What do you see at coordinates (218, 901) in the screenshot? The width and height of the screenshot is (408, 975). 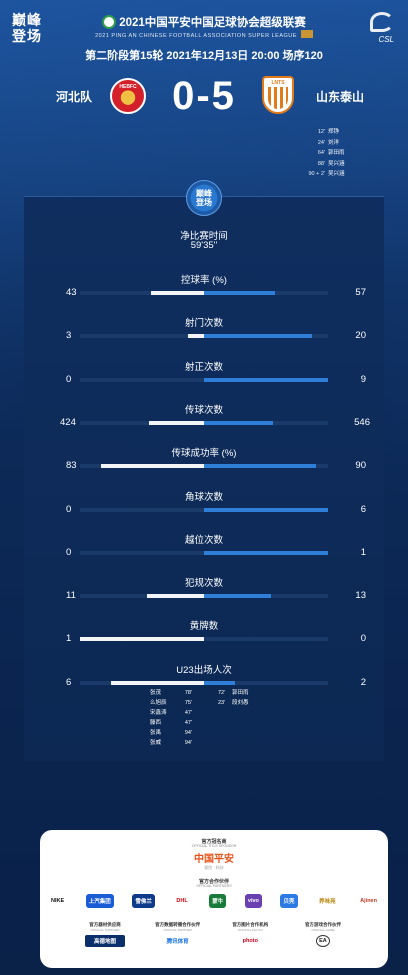 I see `partner-logo: 蒙牛` at bounding box center [218, 901].